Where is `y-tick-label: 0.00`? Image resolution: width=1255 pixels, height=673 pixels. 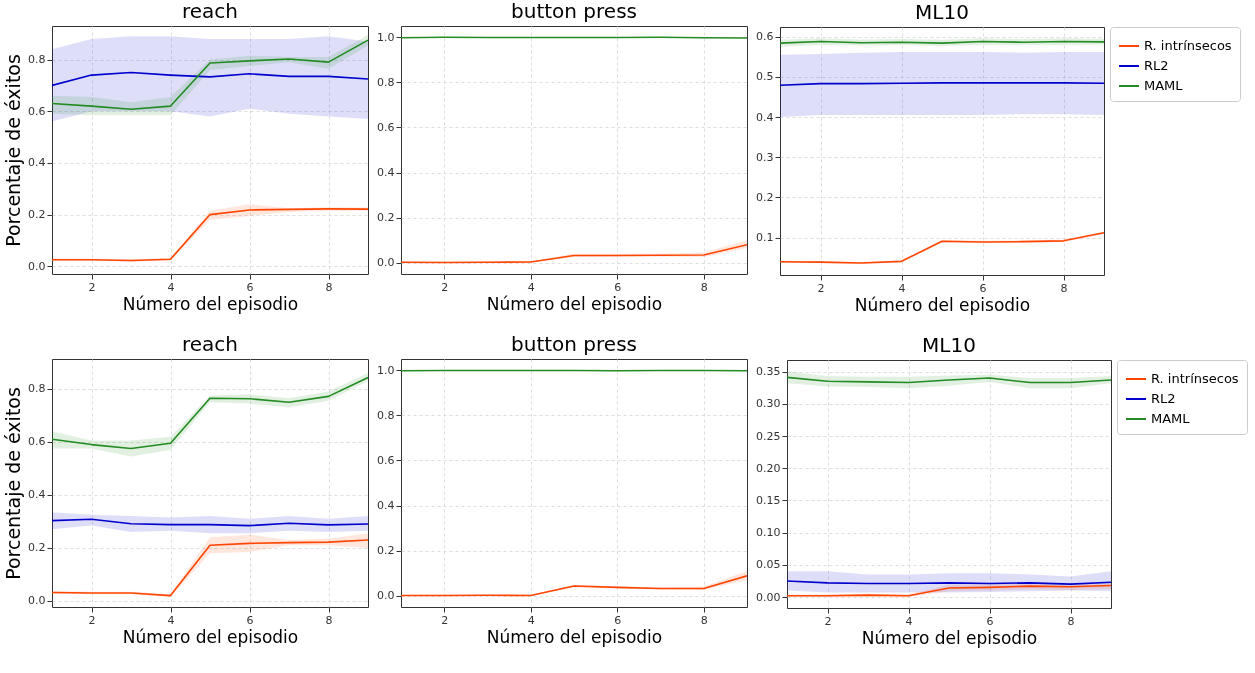
y-tick-label: 0.00 is located at coordinates (768, 597).